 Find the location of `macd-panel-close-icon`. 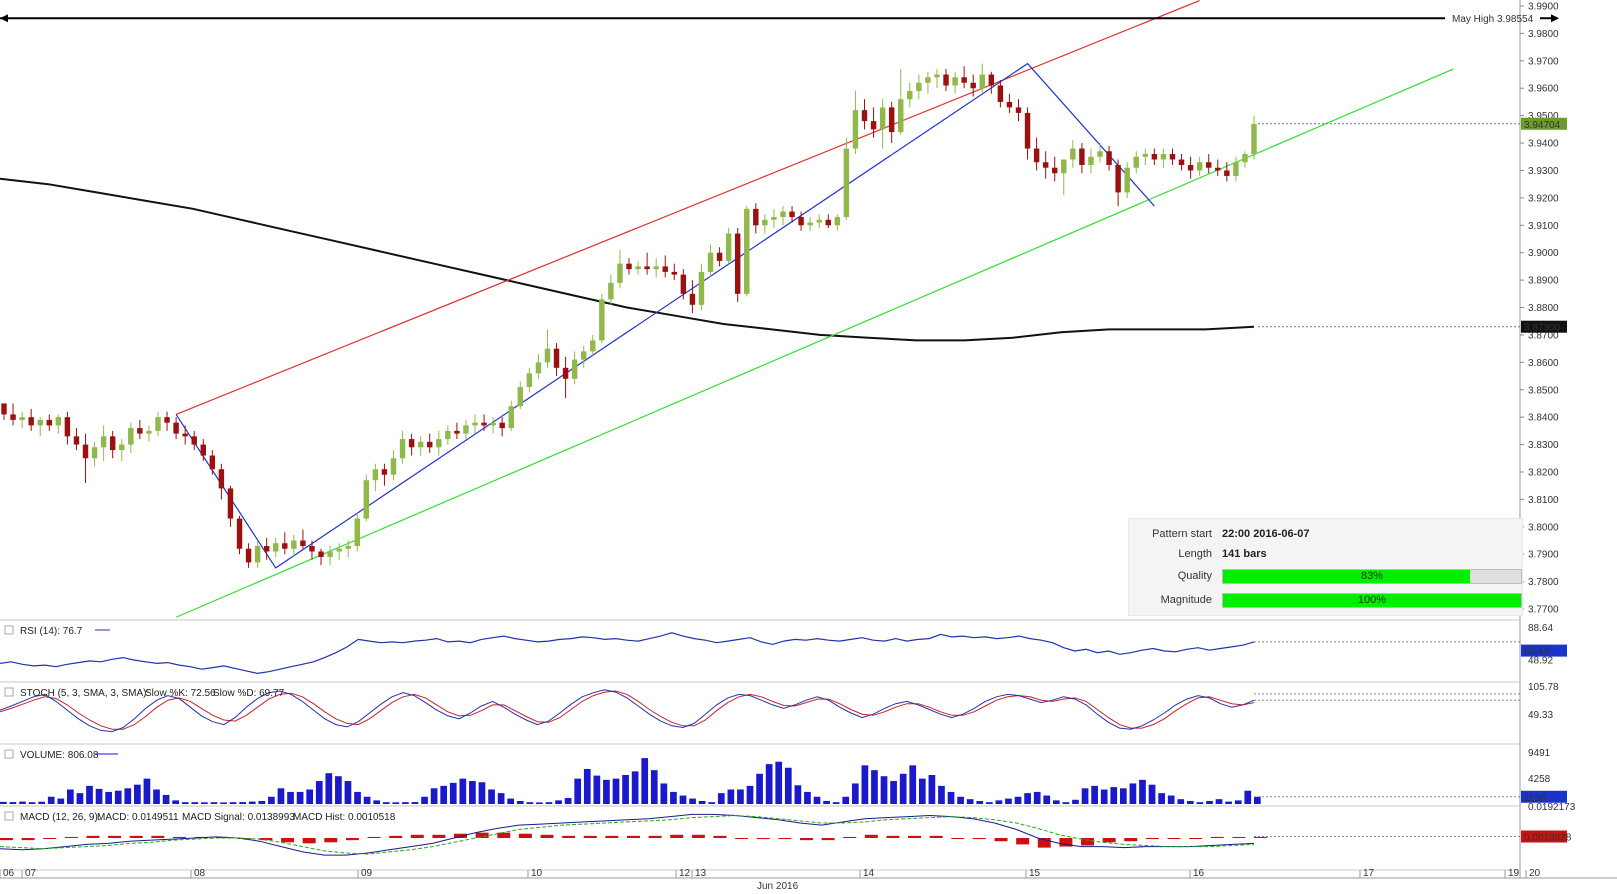

macd-panel-close-icon is located at coordinates (9, 816).